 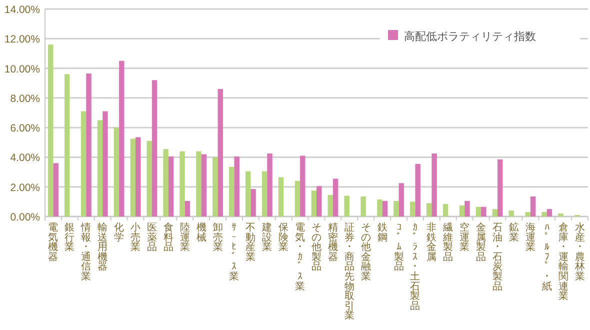 What do you see at coordinates (25, 128) in the screenshot?
I see `y-tick-label: 6.00%` at bounding box center [25, 128].